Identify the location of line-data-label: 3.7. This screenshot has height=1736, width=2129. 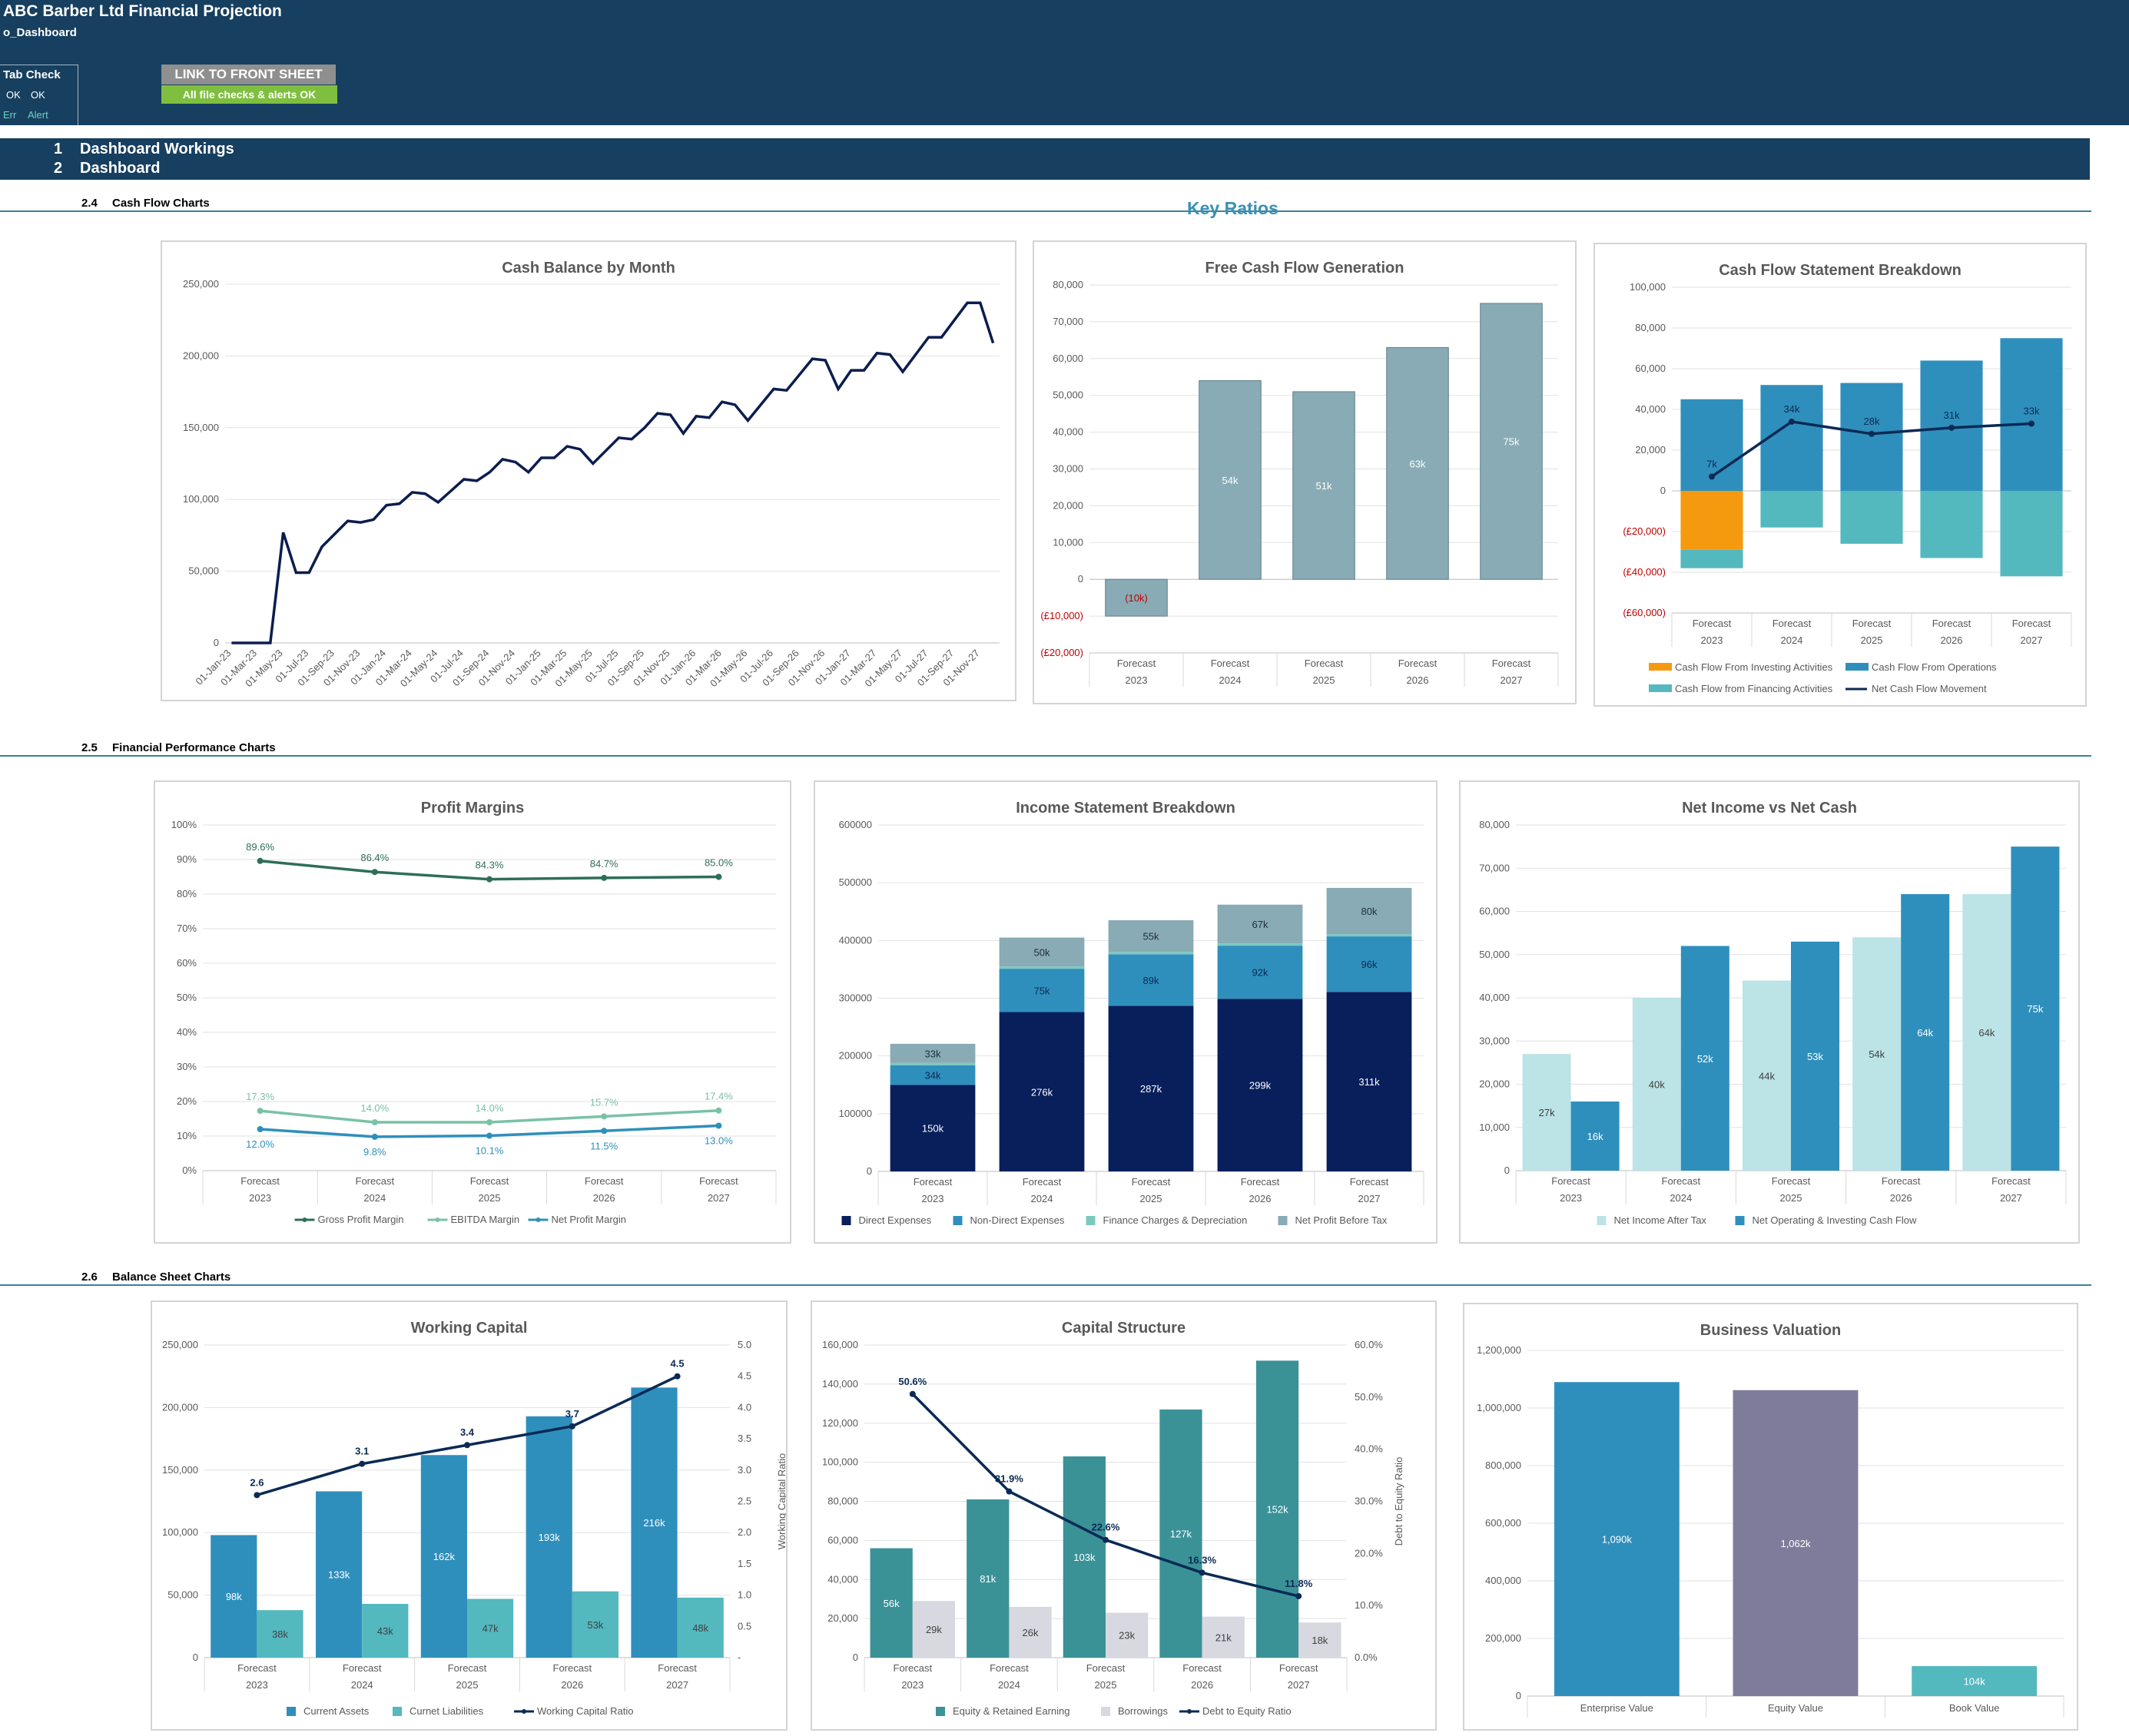
(572, 1414).